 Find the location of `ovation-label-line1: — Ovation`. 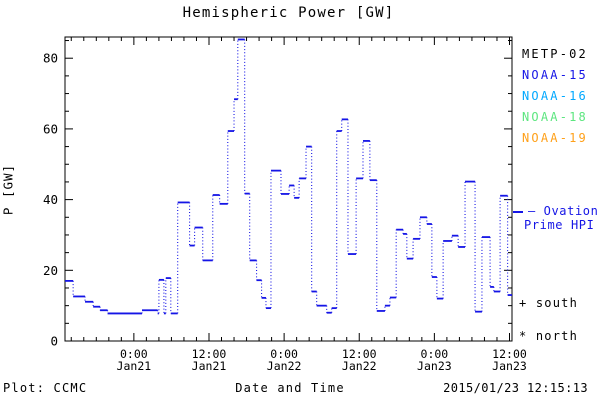

ovation-label-line1: — Ovation is located at coordinates (563, 211).